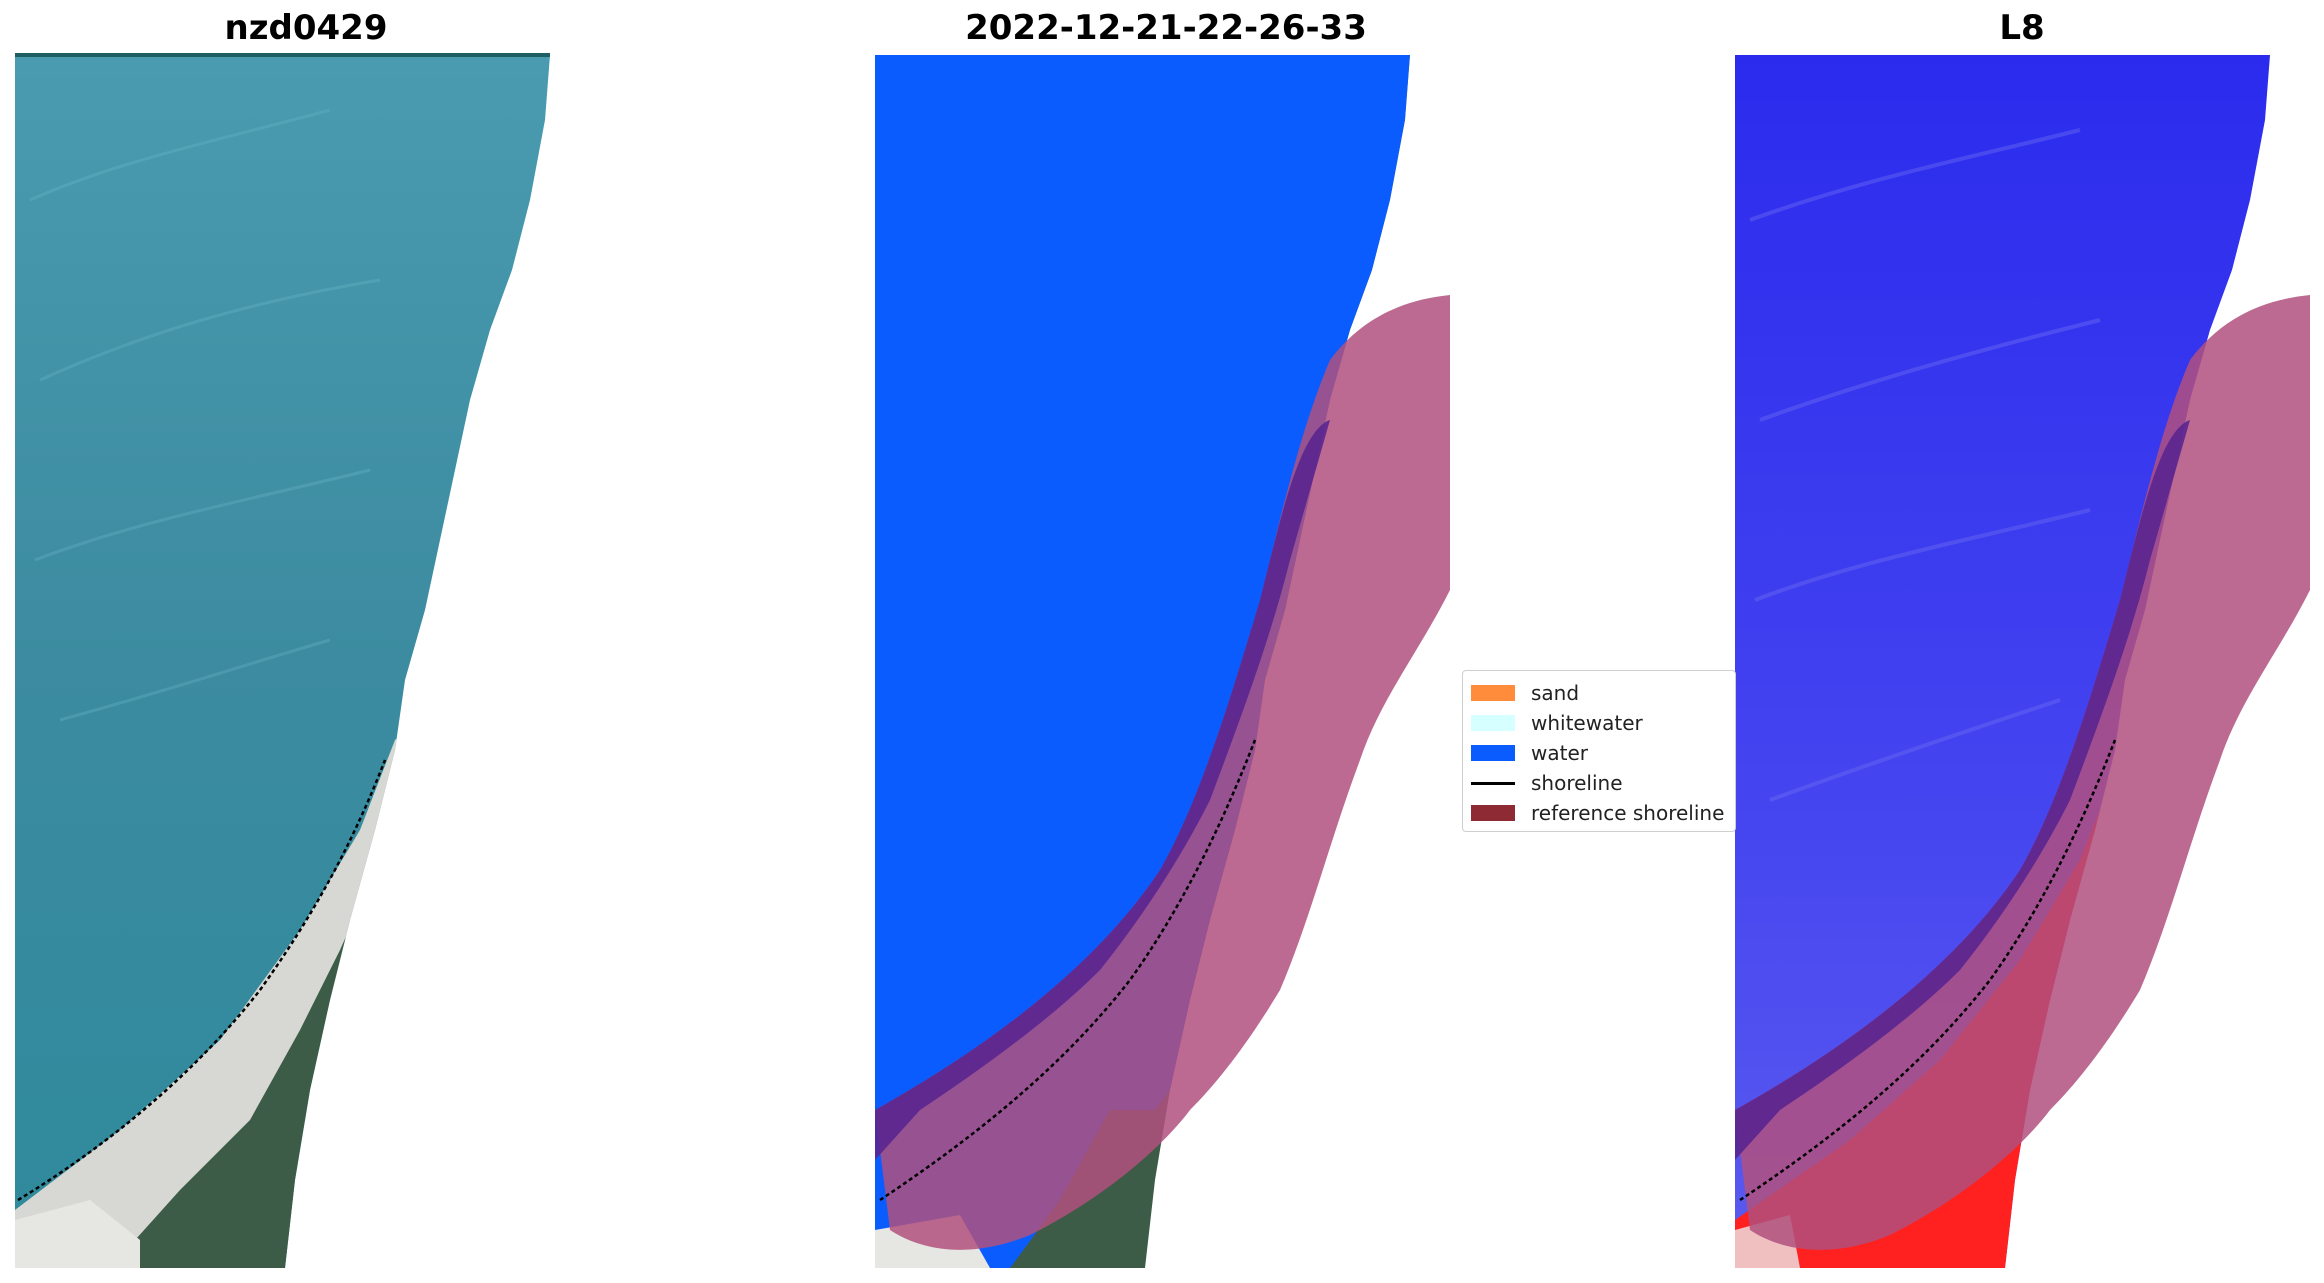 This screenshot has width=2324, height=1283. What do you see at coordinates (1166, 28) in the screenshot?
I see `panel-title-classification: 2022-12-21-22-26-33` at bounding box center [1166, 28].